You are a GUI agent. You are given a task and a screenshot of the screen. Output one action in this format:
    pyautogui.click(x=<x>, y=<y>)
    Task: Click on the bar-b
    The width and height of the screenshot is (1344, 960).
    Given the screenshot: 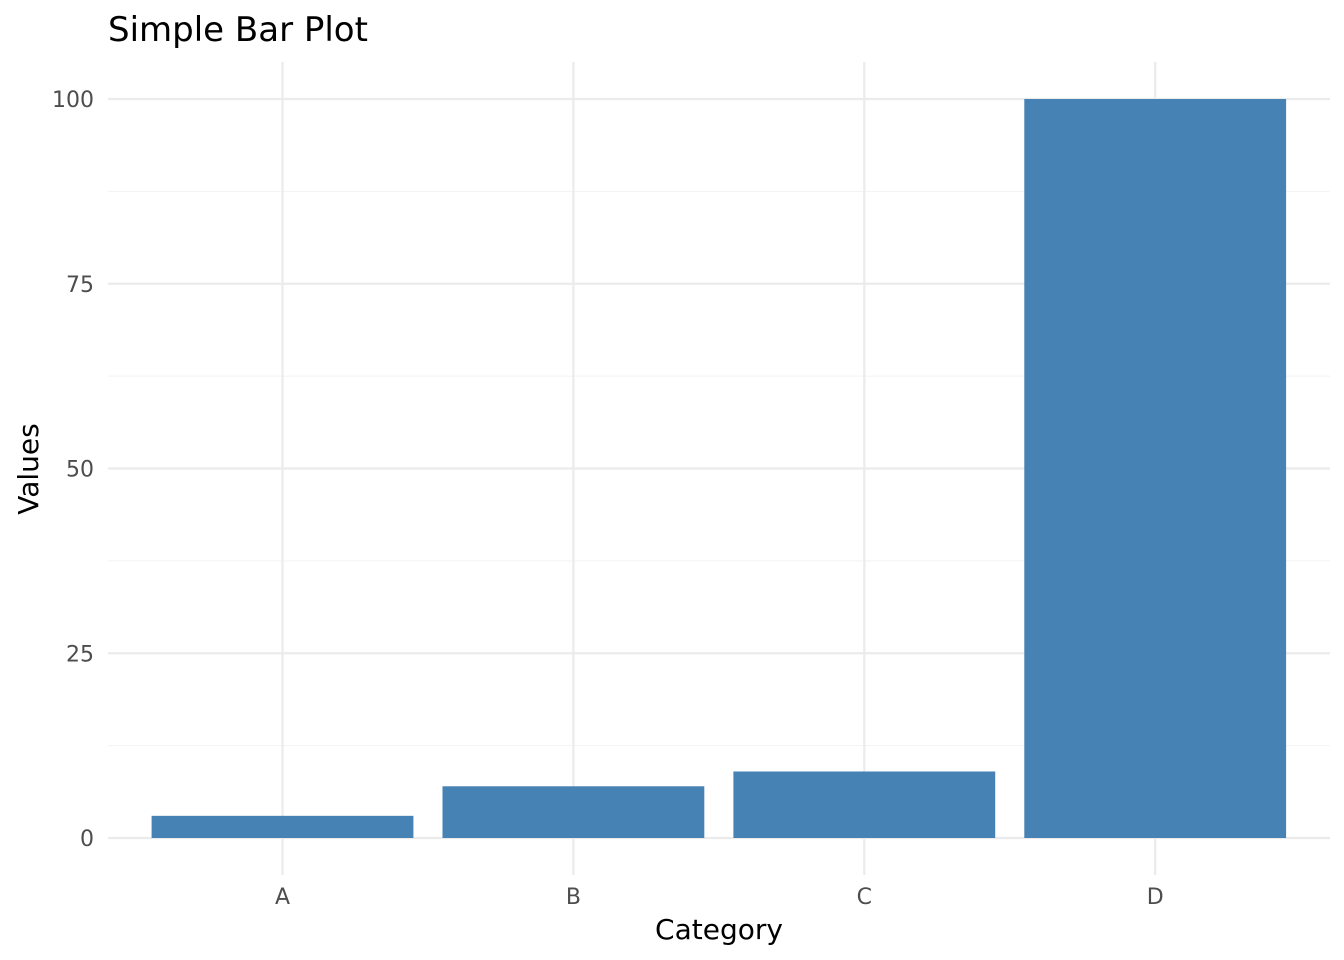 What is the action you would take?
    pyautogui.click(x=573, y=812)
    